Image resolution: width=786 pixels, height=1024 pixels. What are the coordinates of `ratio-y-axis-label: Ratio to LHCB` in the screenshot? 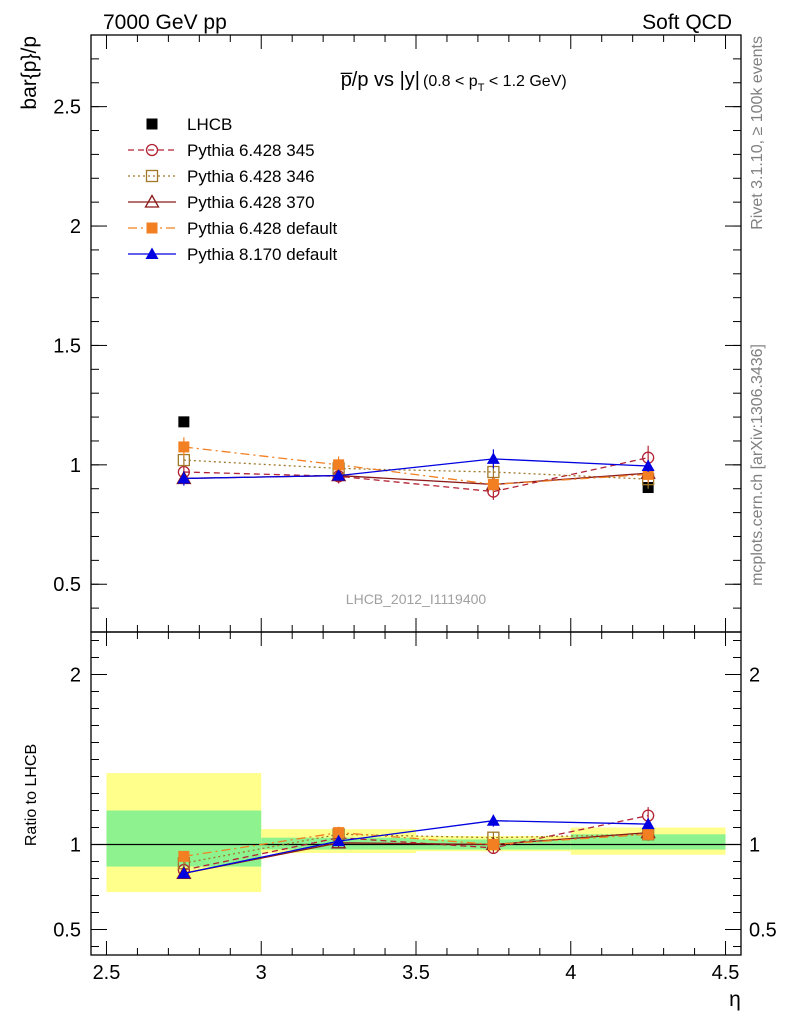 It's located at (31, 795).